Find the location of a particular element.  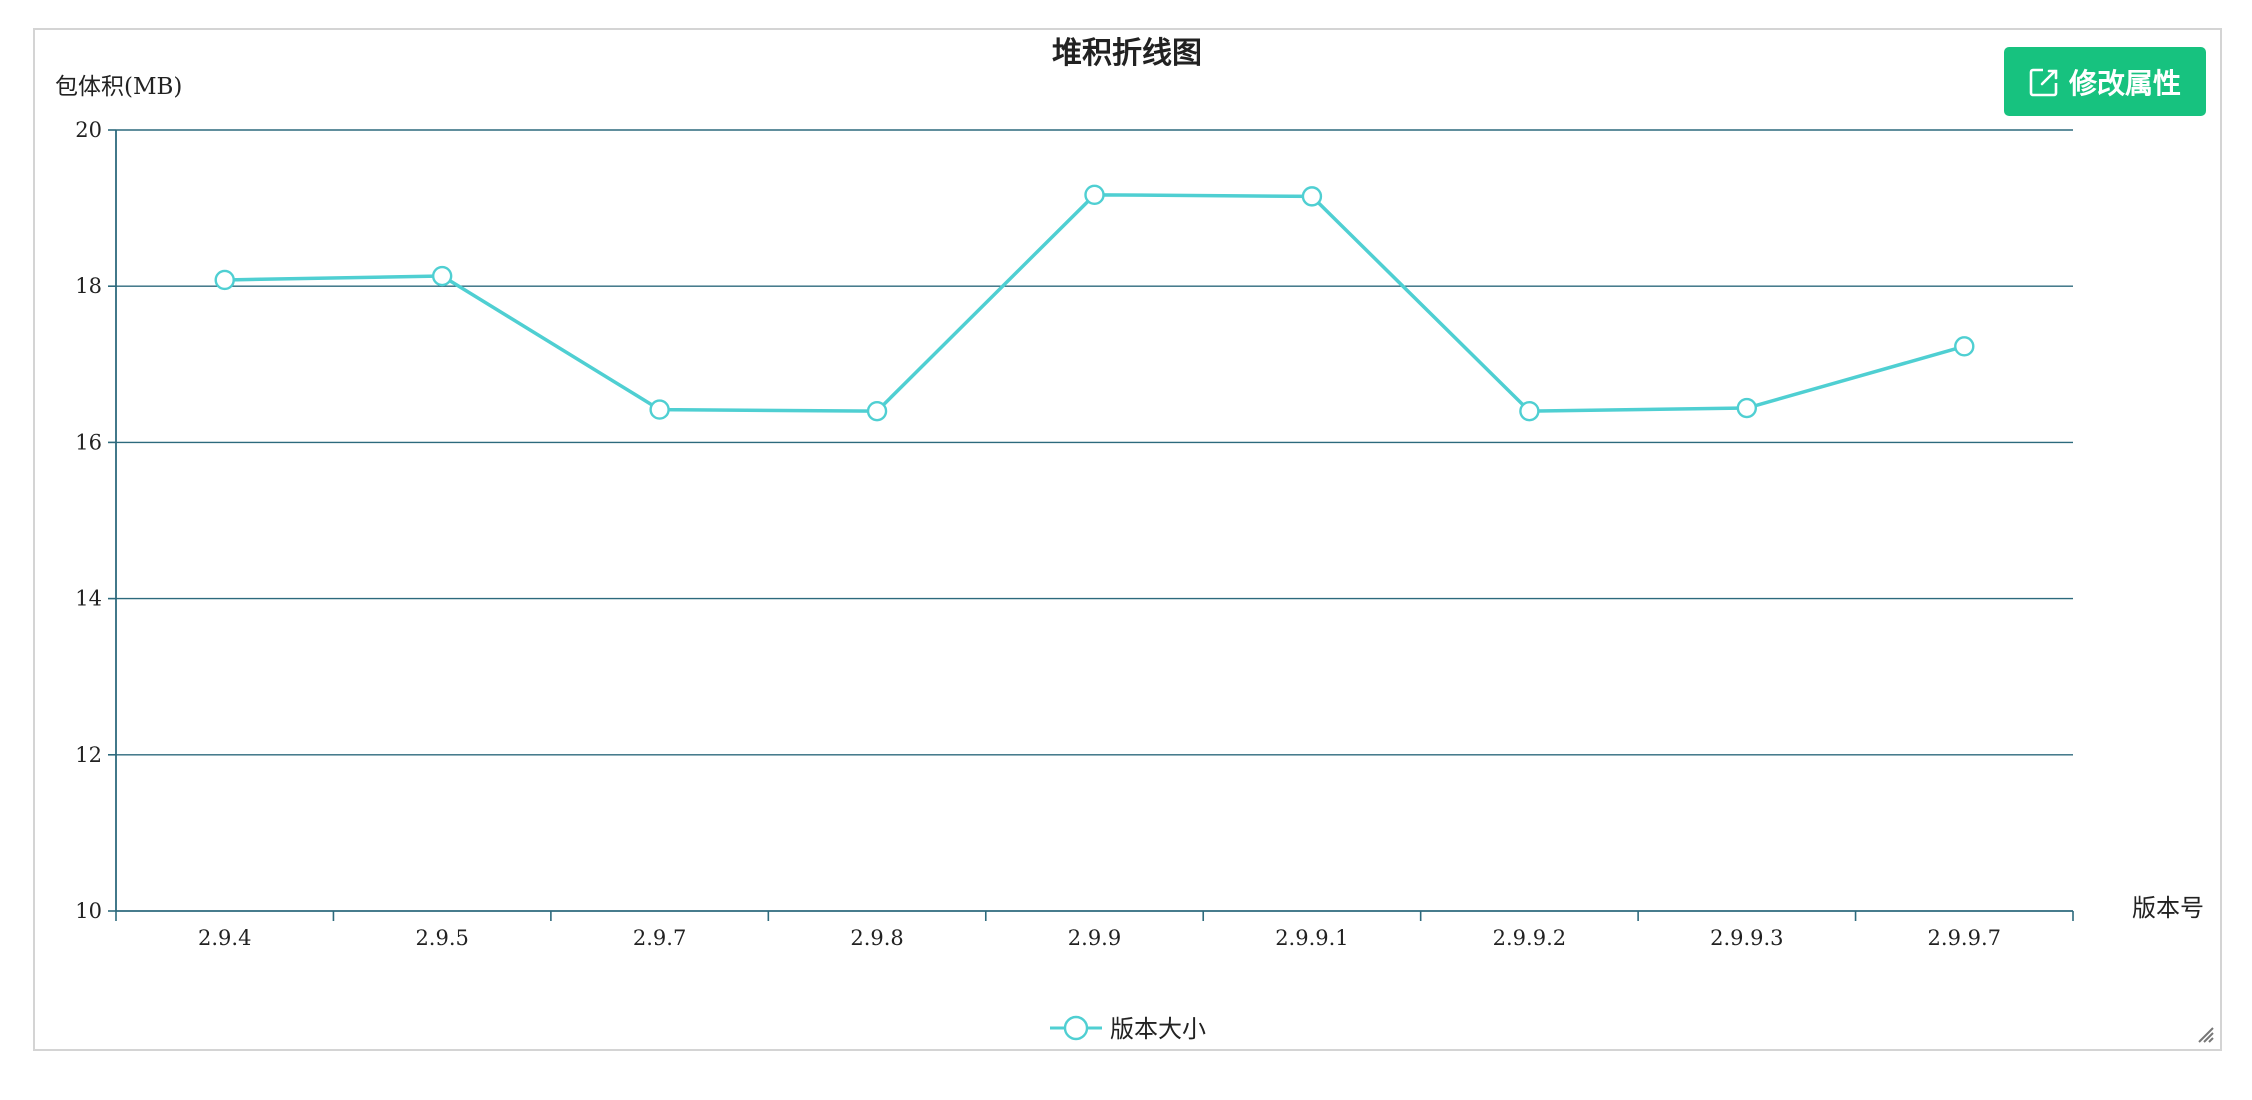

edit-properties-button: 修改属性 is located at coordinates (2105, 81).